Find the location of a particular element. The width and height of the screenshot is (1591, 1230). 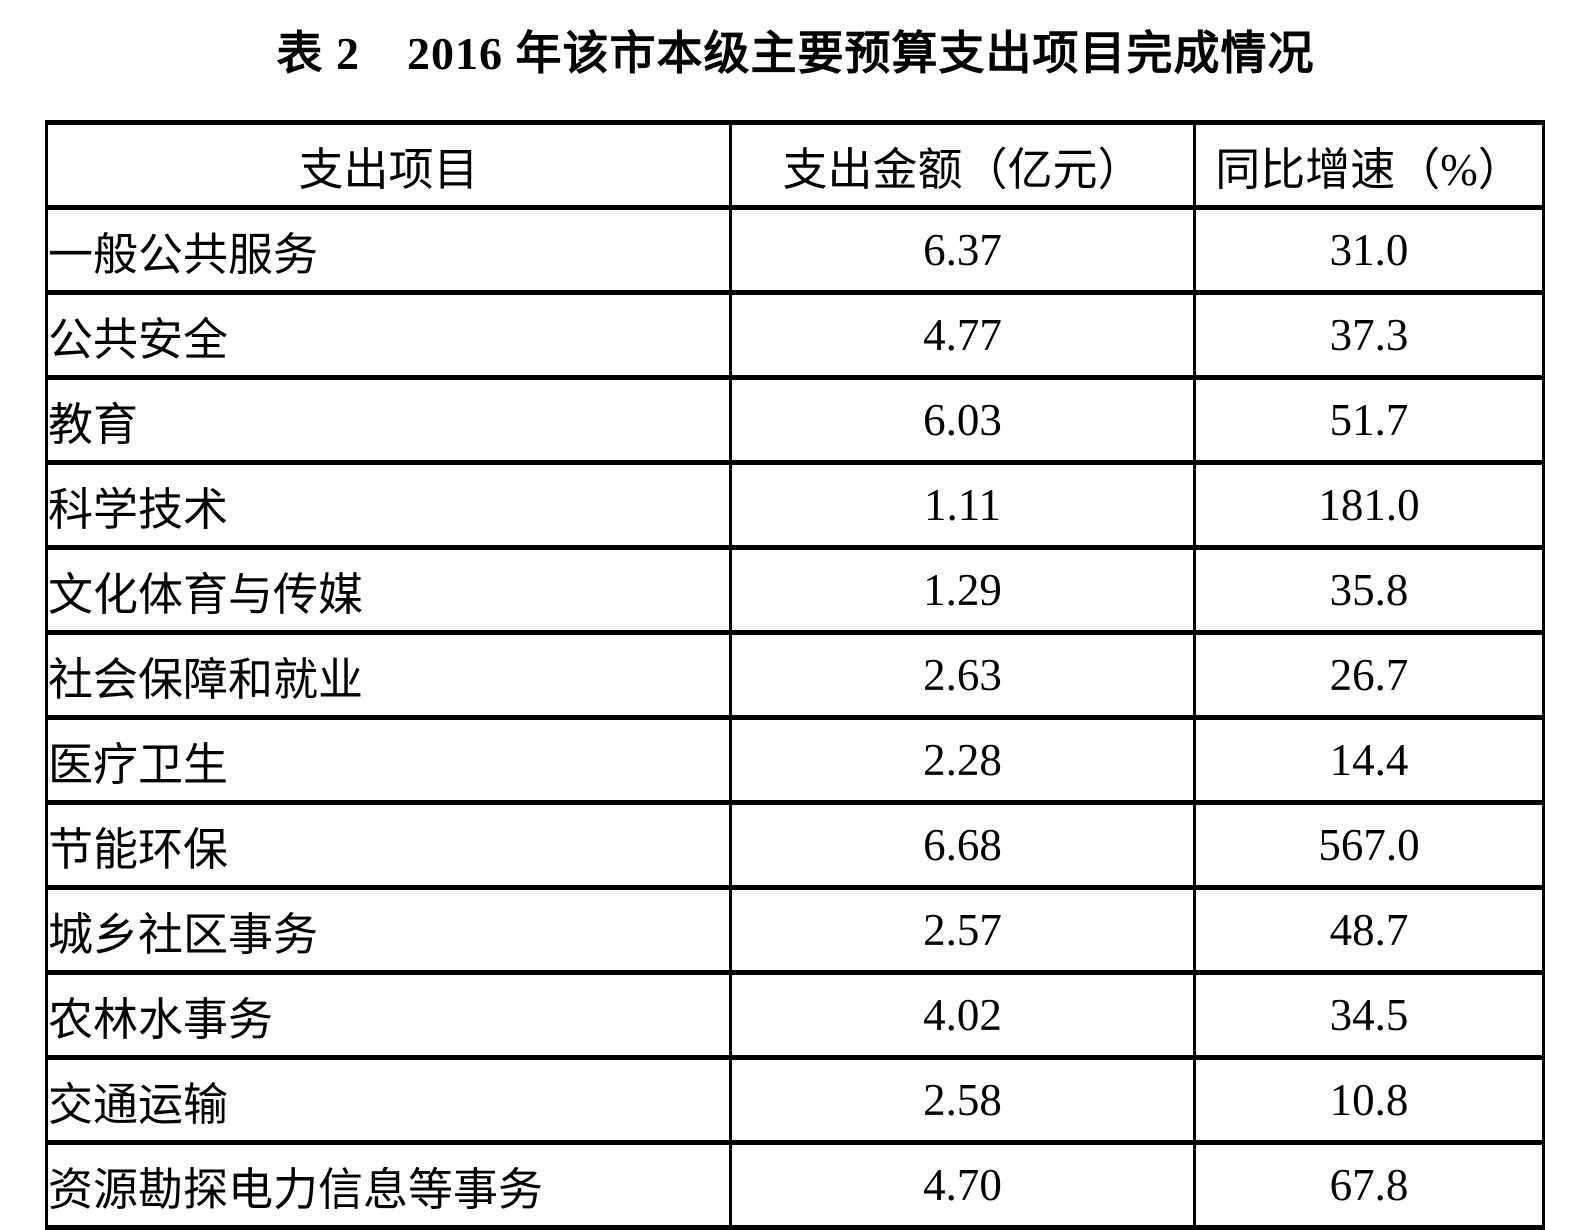

table-row: 科学技术 1.11 181.0 is located at coordinates (795, 505).